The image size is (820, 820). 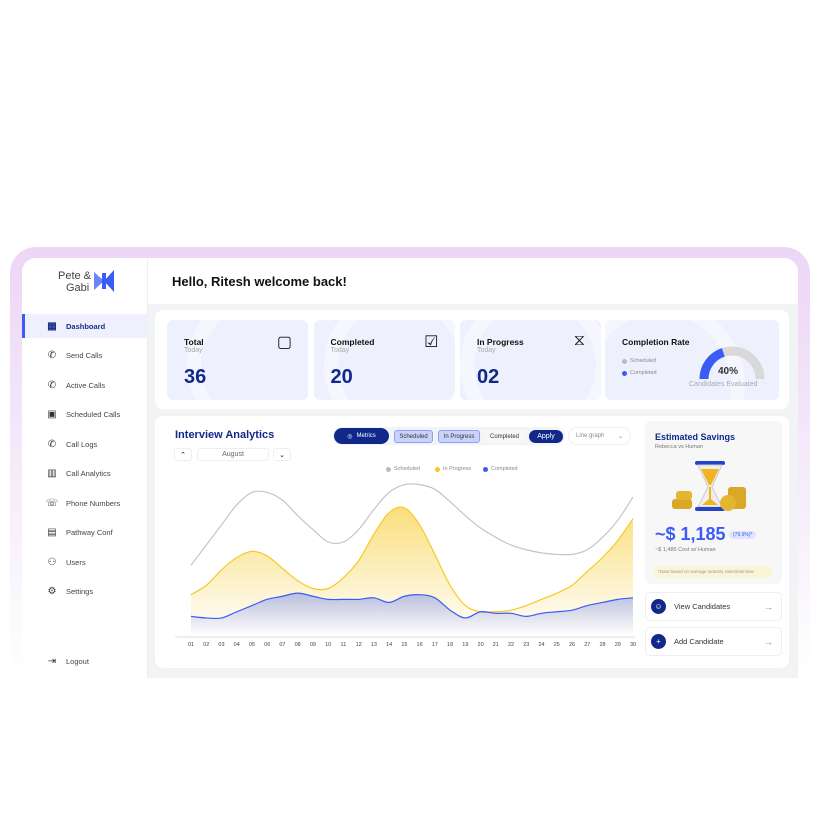 I want to click on add-user-icon: +, so click(x=658, y=641).